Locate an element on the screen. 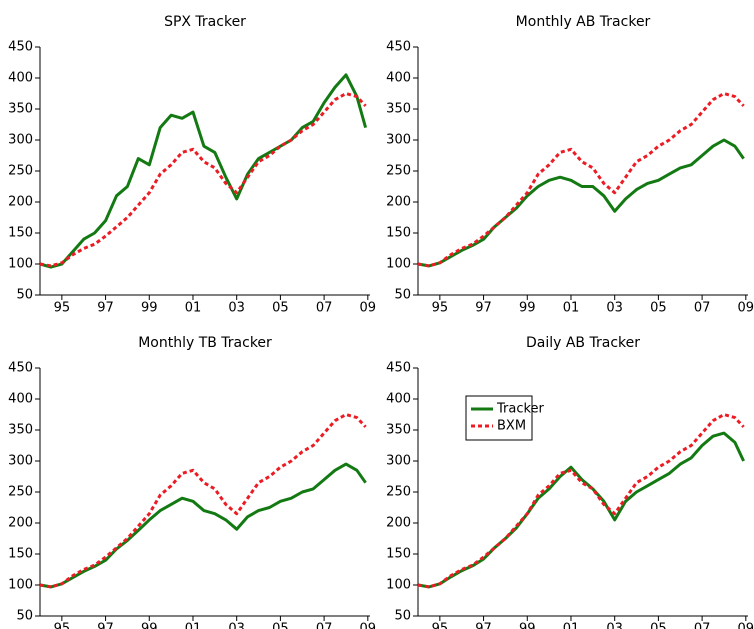  legend-label: Tracker is located at coordinates (520, 409).